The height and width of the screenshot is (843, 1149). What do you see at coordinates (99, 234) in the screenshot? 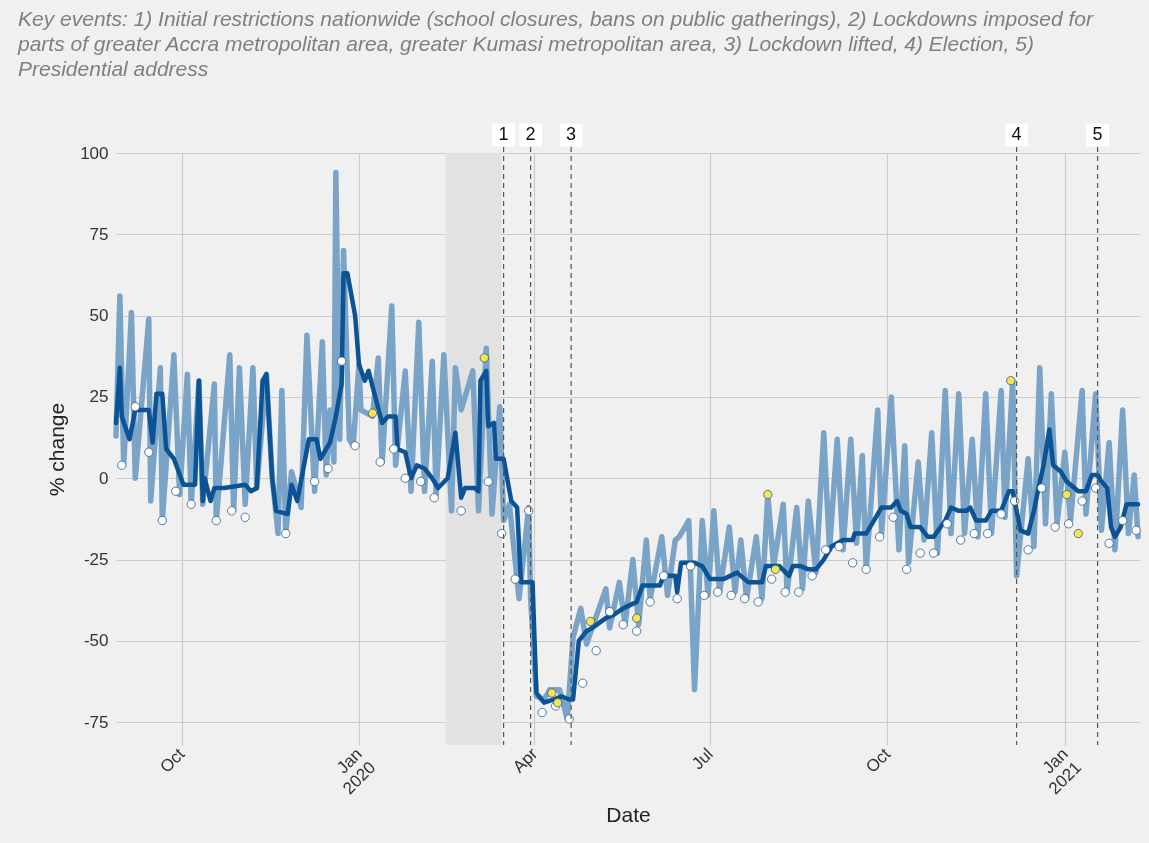
I see `y-tick-label: 75` at bounding box center [99, 234].